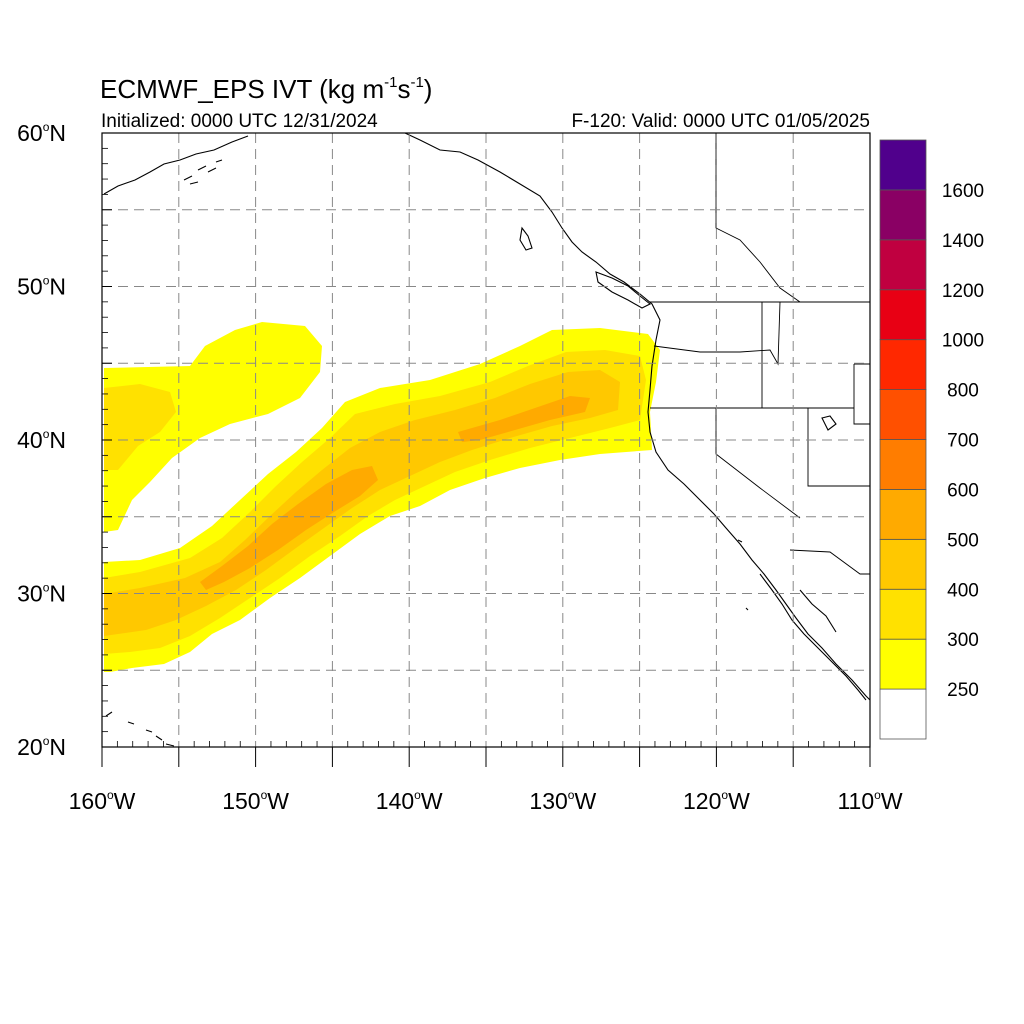 The width and height of the screenshot is (1024, 1024). What do you see at coordinates (203, 172) in the screenshot?
I see `aleutian-islands` at bounding box center [203, 172].